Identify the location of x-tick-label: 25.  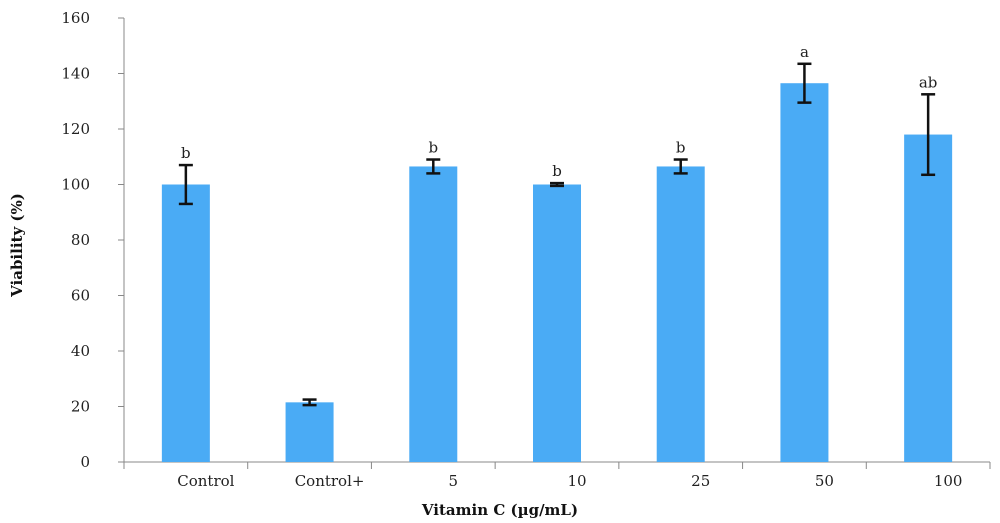
(700, 481).